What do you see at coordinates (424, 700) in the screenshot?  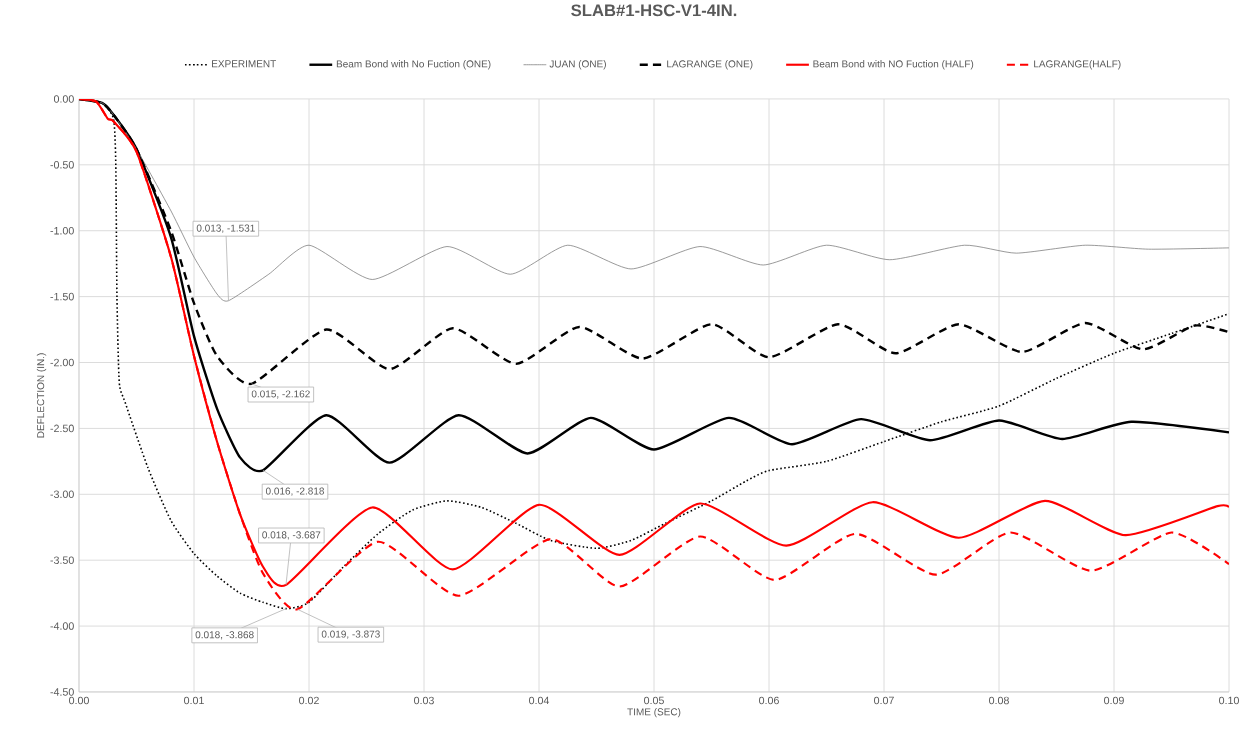 I see `x-tick-label: 0.03` at bounding box center [424, 700].